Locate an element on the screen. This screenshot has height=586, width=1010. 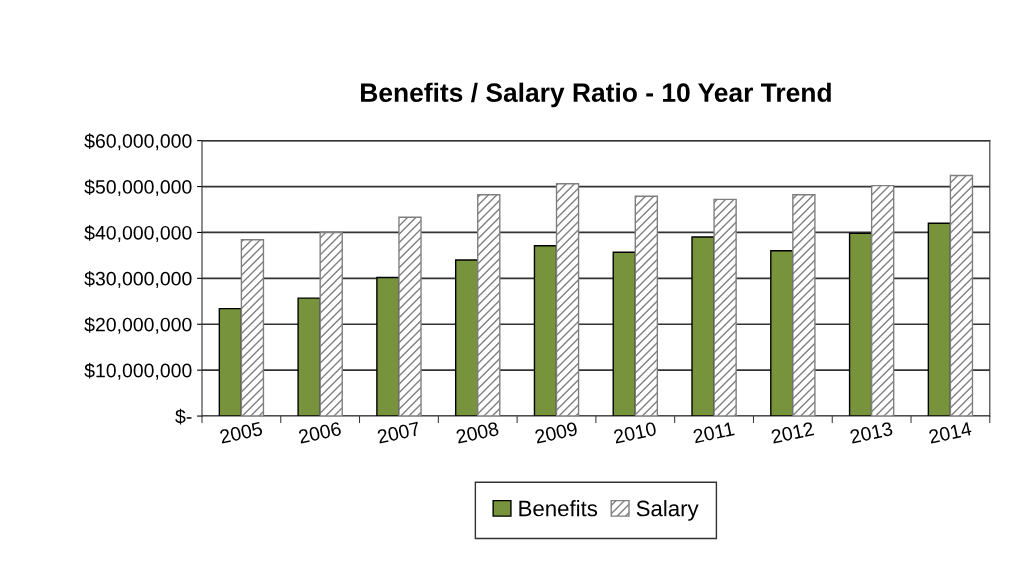
y-tick-label: $50,000,000 is located at coordinates (138, 188).